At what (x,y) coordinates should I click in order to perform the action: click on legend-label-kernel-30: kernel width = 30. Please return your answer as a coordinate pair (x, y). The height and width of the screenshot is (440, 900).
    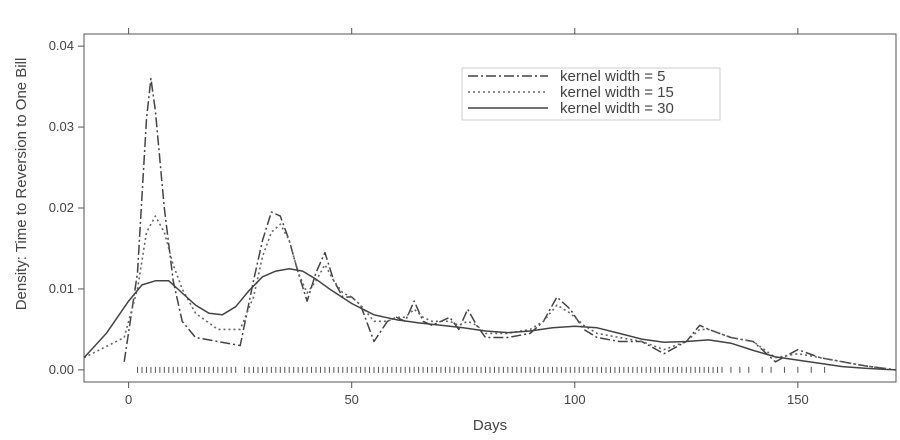
    Looking at the image, I should click on (617, 108).